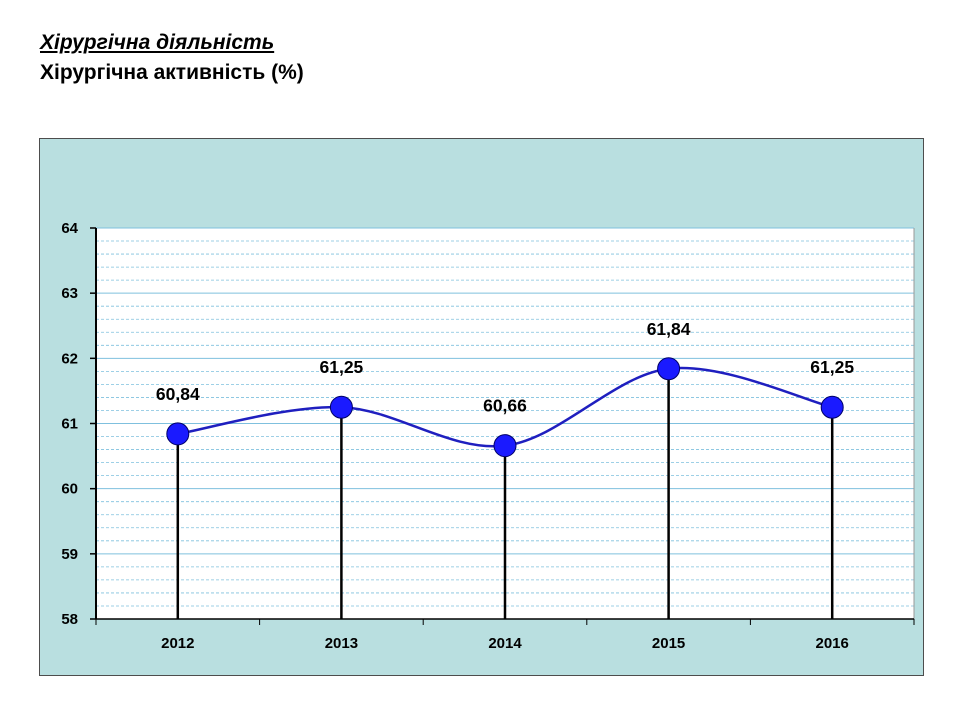 This screenshot has height=720, width=960. Describe the element at coordinates (69, 228) in the screenshot. I see `y-tick-label: 64` at that location.